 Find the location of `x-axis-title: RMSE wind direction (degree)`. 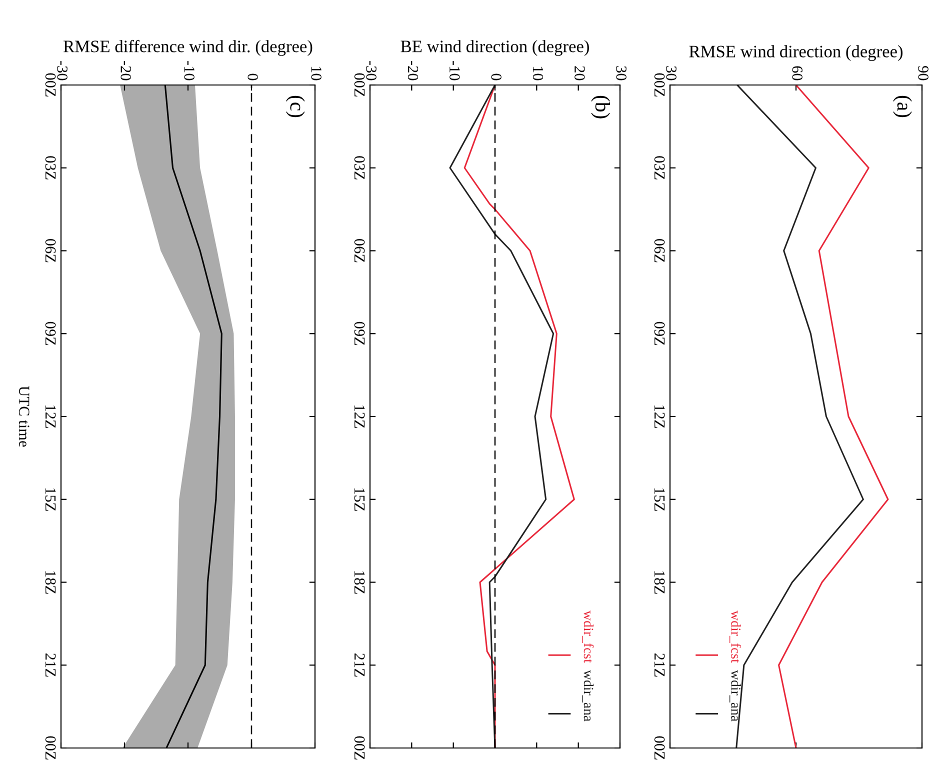

x-axis-title: RMSE wind direction (degree) is located at coordinates (796, 53).